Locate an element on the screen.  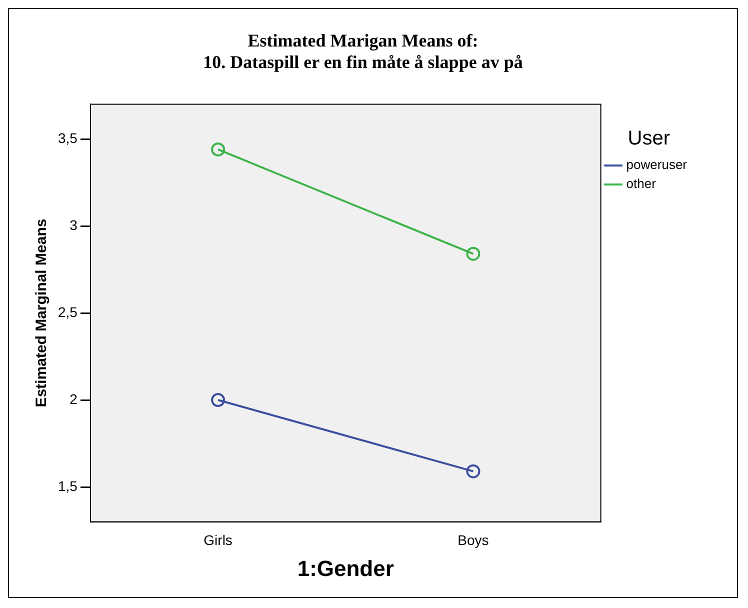
y-tick-label: 2 is located at coordinates (74, 398).